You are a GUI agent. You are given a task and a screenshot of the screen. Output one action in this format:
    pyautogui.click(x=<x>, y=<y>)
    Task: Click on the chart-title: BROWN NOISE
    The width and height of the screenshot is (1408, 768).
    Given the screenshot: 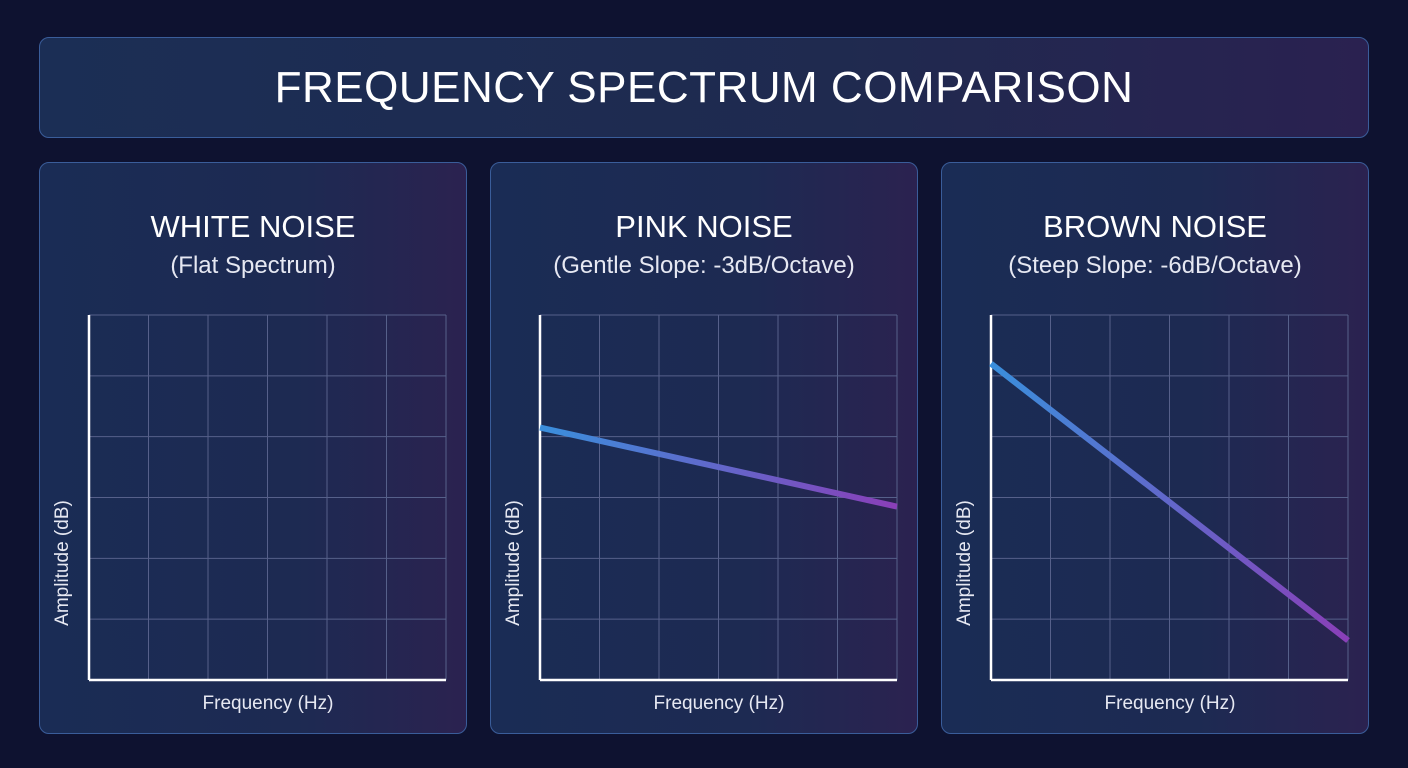 What is the action you would take?
    pyautogui.click(x=1155, y=226)
    